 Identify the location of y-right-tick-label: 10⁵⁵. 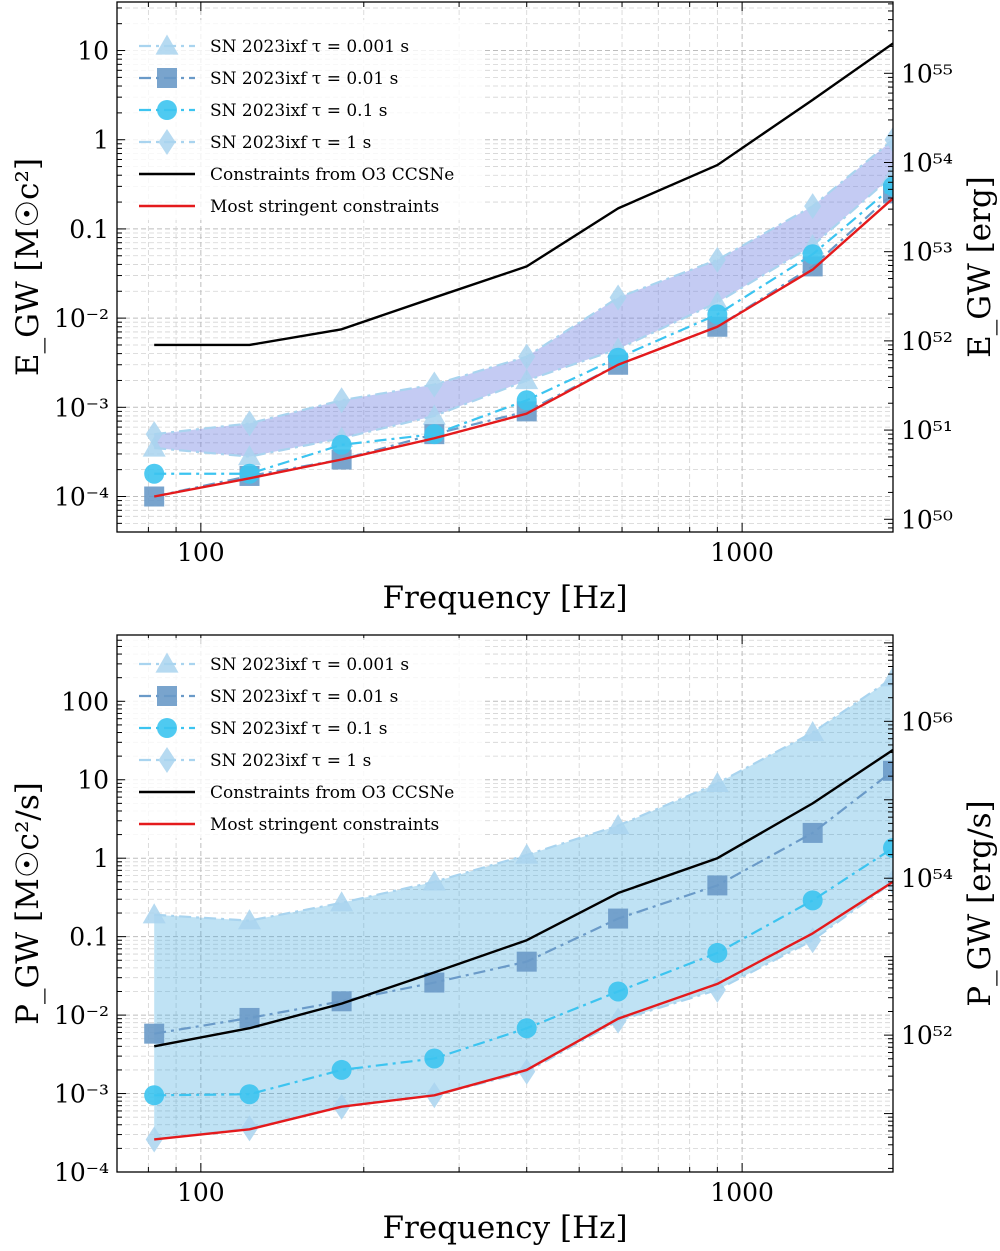
(927, 73).